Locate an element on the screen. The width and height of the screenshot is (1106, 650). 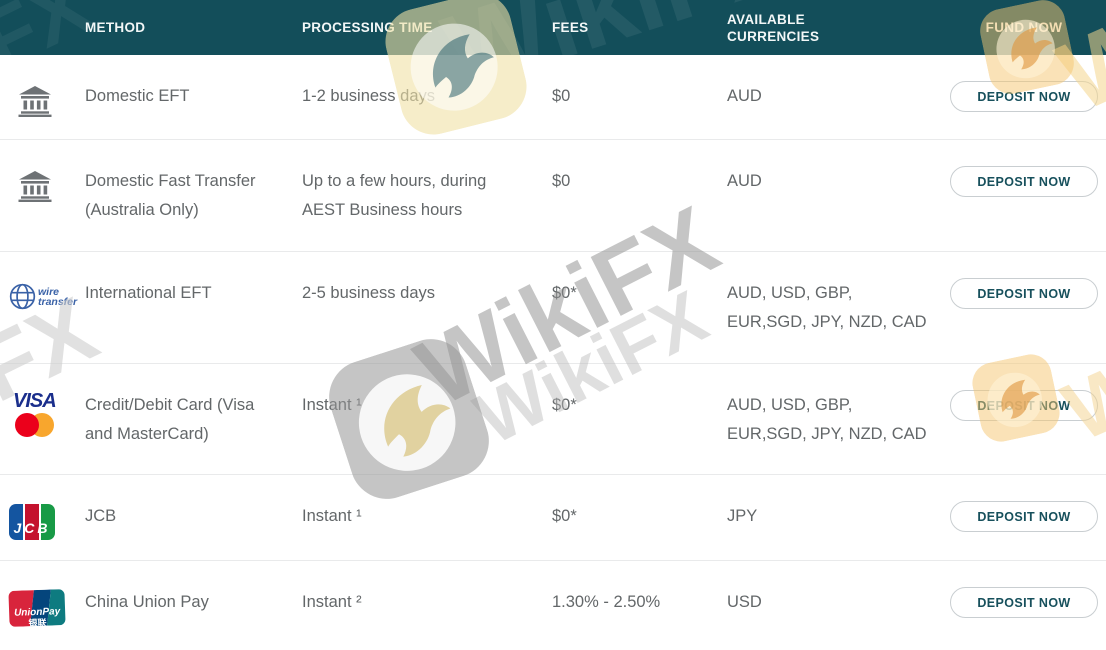
processing-time-cell: 2-5 business days is located at coordinates (368, 293).